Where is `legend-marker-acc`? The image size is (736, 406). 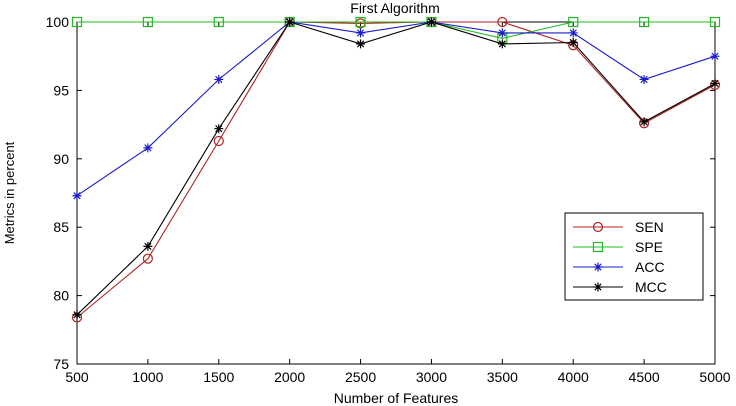
legend-marker-acc is located at coordinates (598, 267).